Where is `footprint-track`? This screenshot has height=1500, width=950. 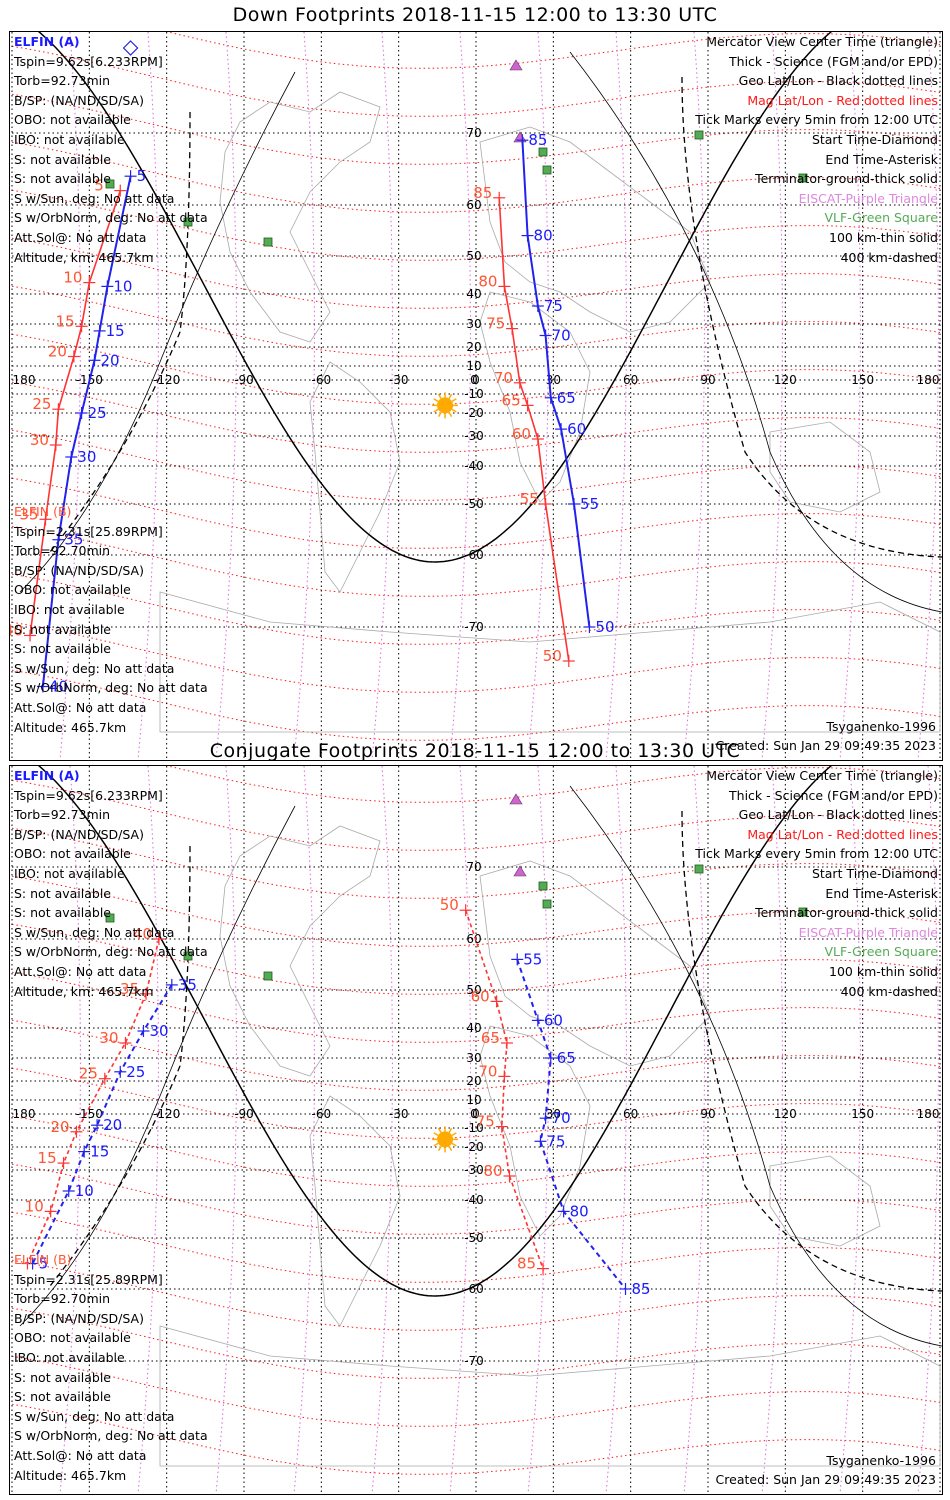 footprint-track is located at coordinates (75, 413).